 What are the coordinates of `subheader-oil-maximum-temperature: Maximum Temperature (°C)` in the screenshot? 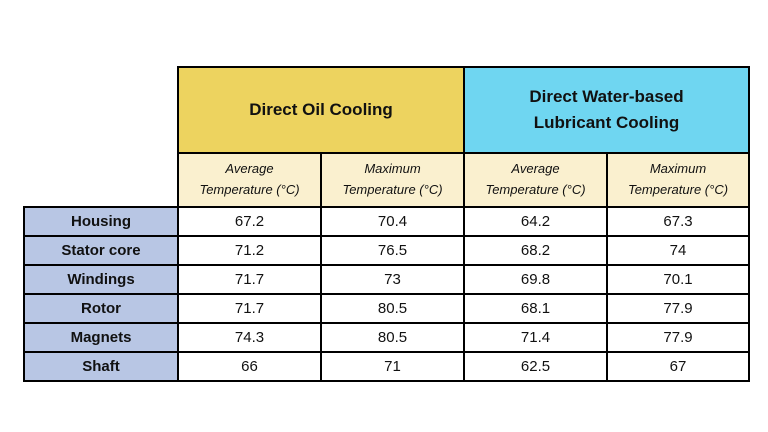 It's located at (392, 180).